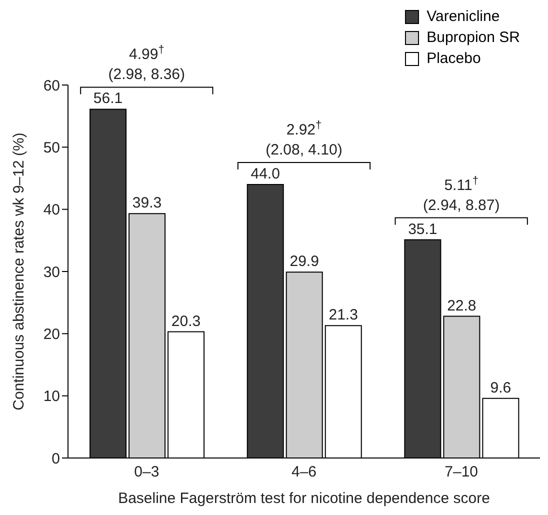  I want to click on legend-label: Placebo, so click(453, 58).